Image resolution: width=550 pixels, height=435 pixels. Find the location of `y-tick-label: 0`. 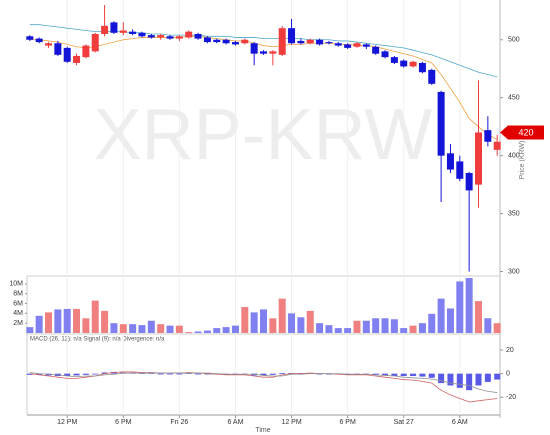

y-tick-label: 0 is located at coordinates (508, 374).